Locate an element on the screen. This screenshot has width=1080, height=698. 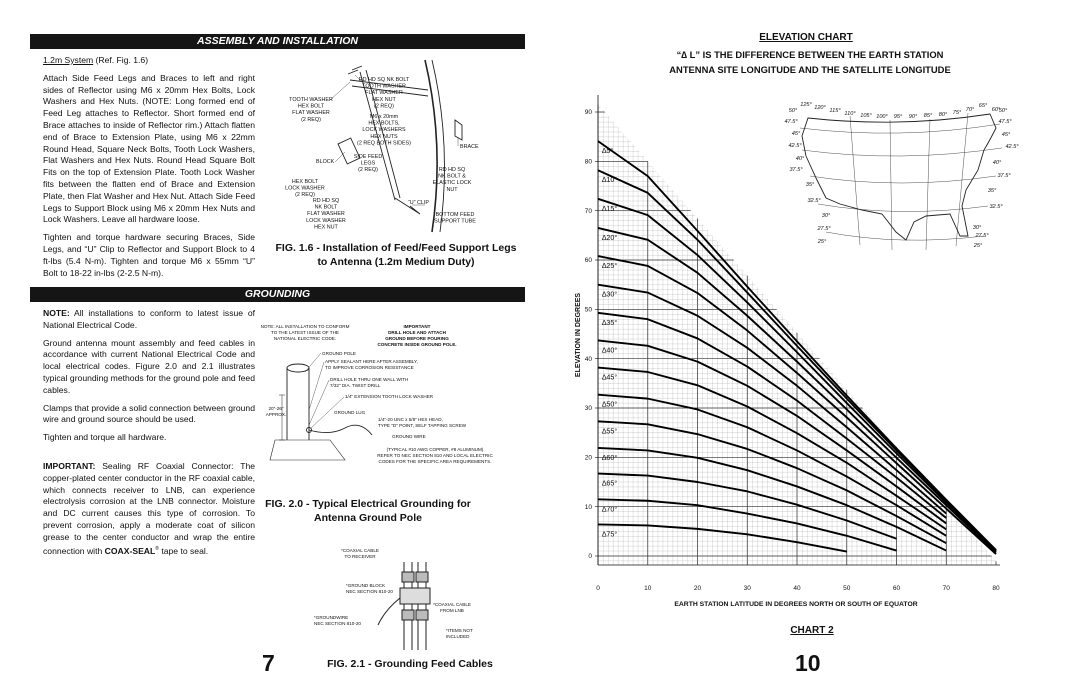
leader is located at coordinates (340, 91).